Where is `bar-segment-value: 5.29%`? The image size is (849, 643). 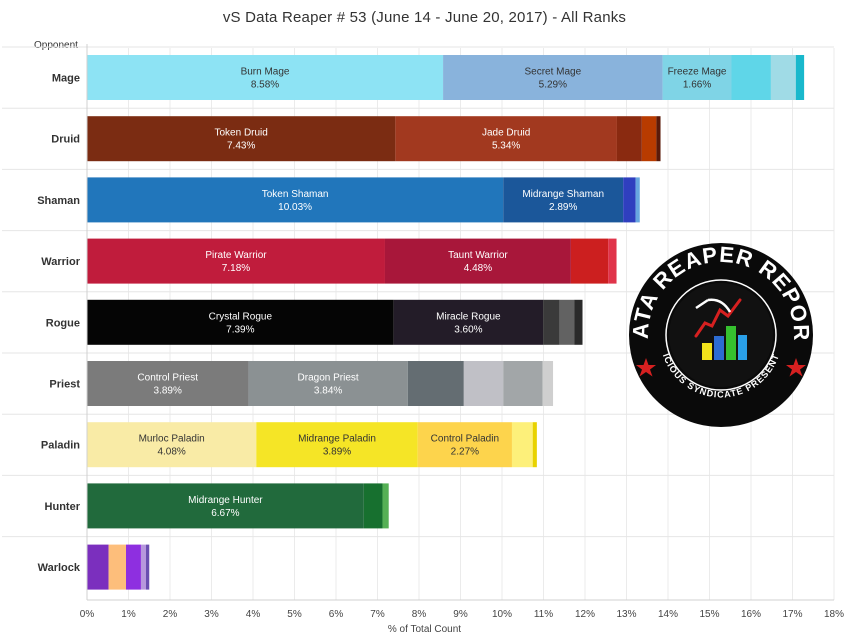
bar-segment-value: 5.29% is located at coordinates (553, 85).